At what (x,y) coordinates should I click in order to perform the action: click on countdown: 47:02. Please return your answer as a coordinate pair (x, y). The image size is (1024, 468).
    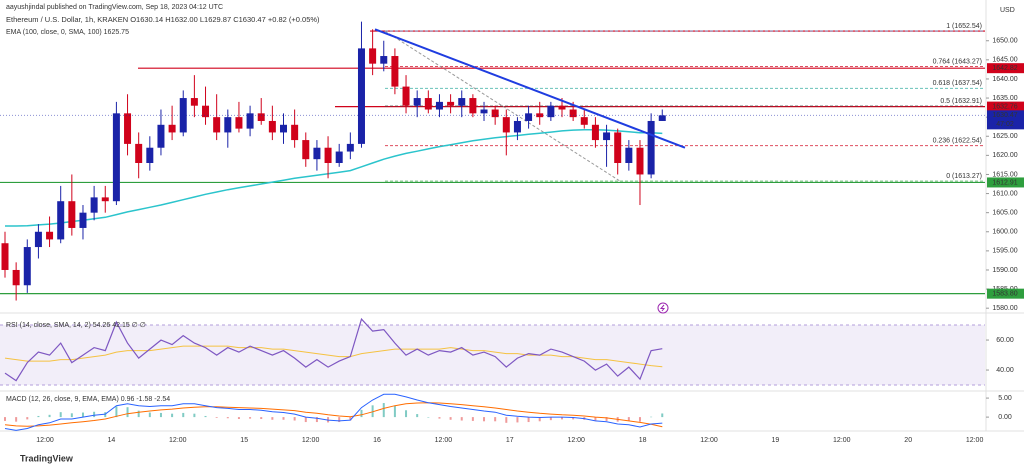
    Looking at the image, I should click on (1005, 124).